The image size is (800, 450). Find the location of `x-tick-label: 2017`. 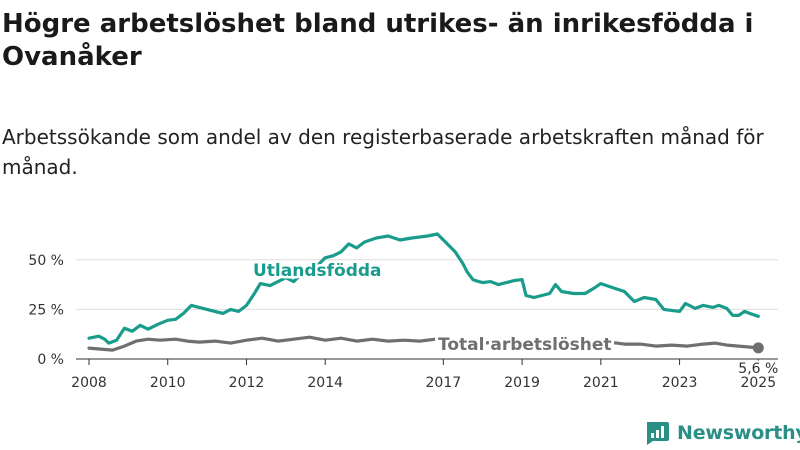

x-tick-label: 2017 is located at coordinates (444, 383).